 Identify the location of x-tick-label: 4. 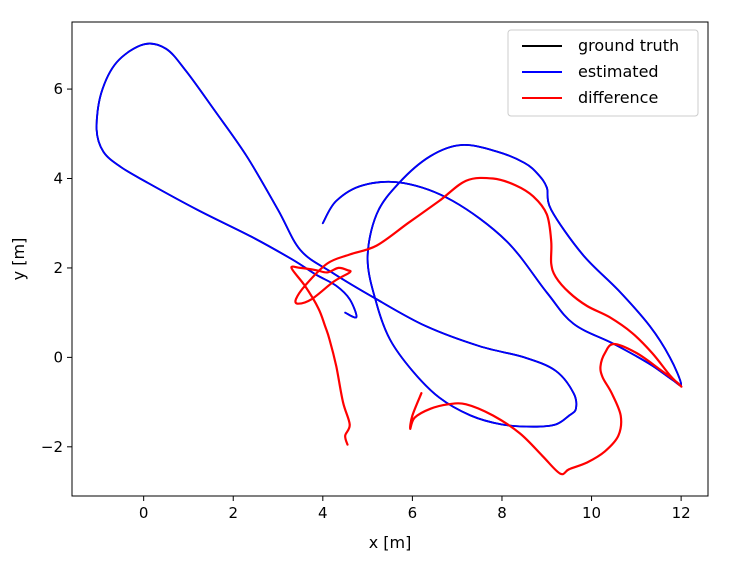
(323, 513).